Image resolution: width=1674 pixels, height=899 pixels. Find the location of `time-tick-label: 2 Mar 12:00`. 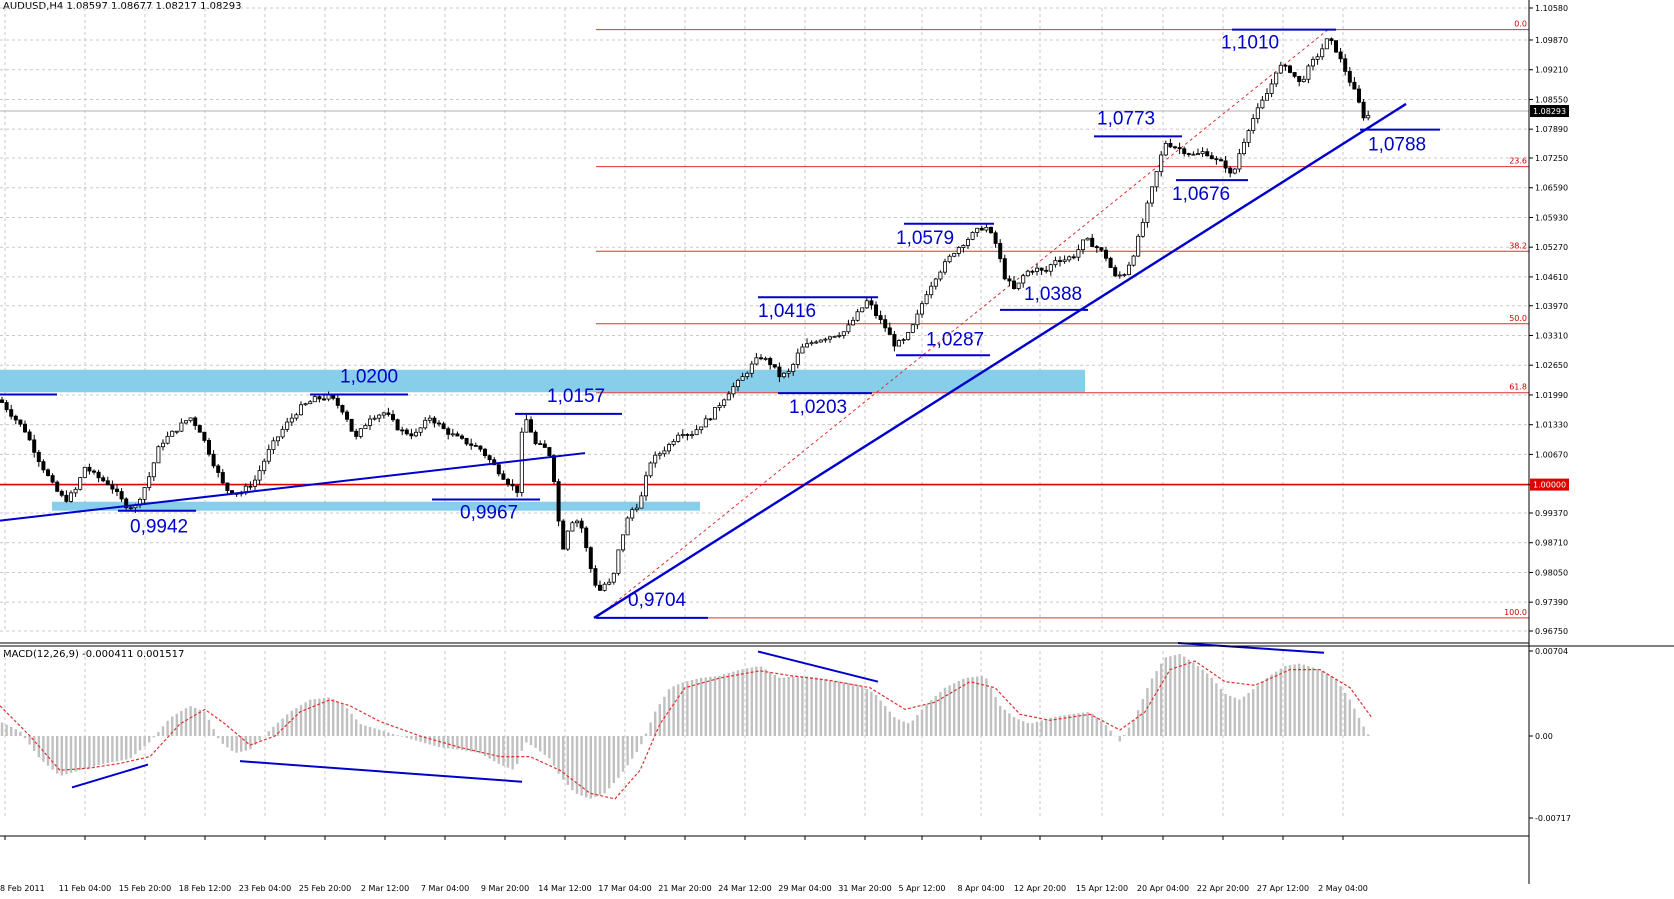

time-tick-label: 2 Mar 12:00 is located at coordinates (385, 888).